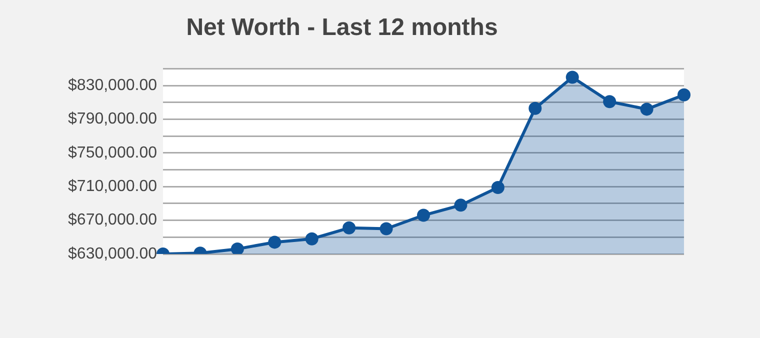 The width and height of the screenshot is (760, 338). Describe the element at coordinates (113, 85) in the screenshot. I see `y-tick-label: $830,000.00` at that location.